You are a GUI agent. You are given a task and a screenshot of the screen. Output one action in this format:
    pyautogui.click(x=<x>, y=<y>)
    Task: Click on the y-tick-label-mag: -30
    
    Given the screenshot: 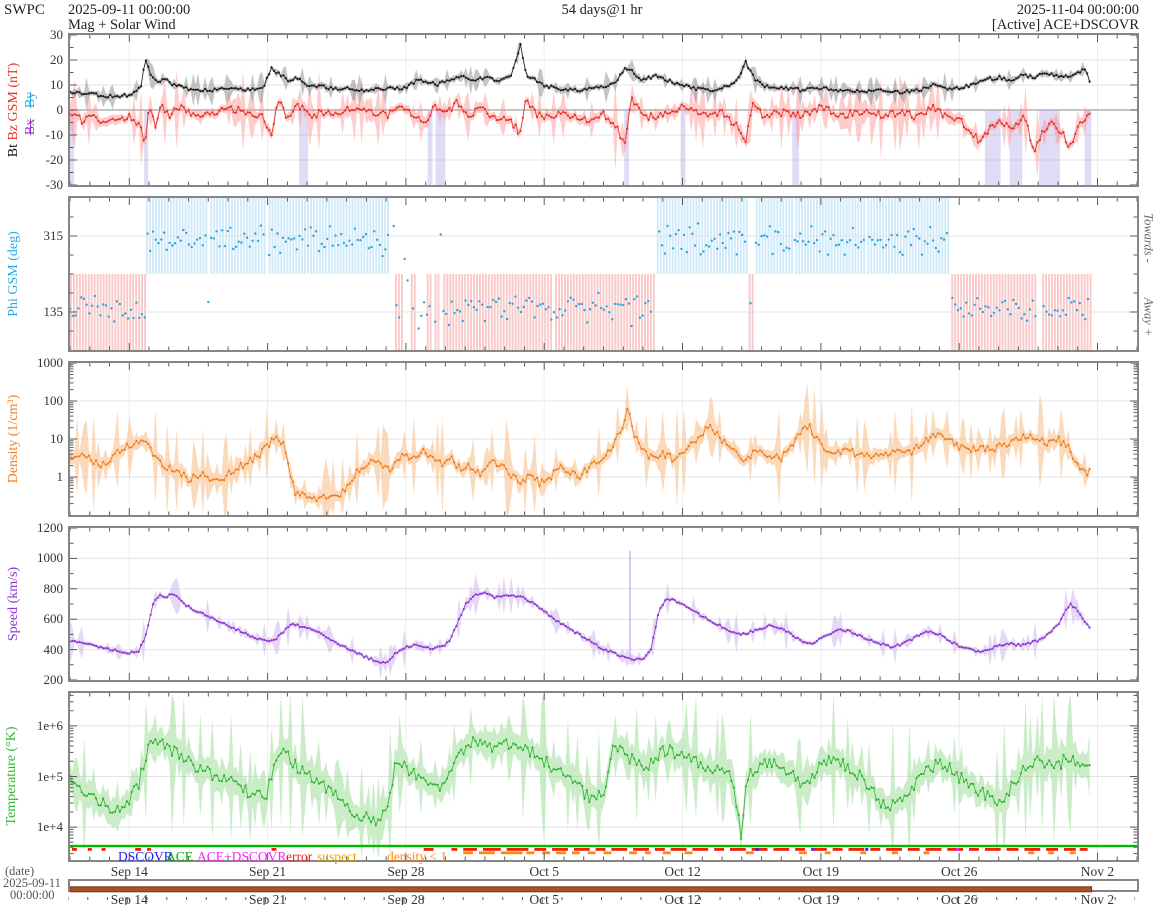 What is the action you would take?
    pyautogui.click(x=54, y=184)
    